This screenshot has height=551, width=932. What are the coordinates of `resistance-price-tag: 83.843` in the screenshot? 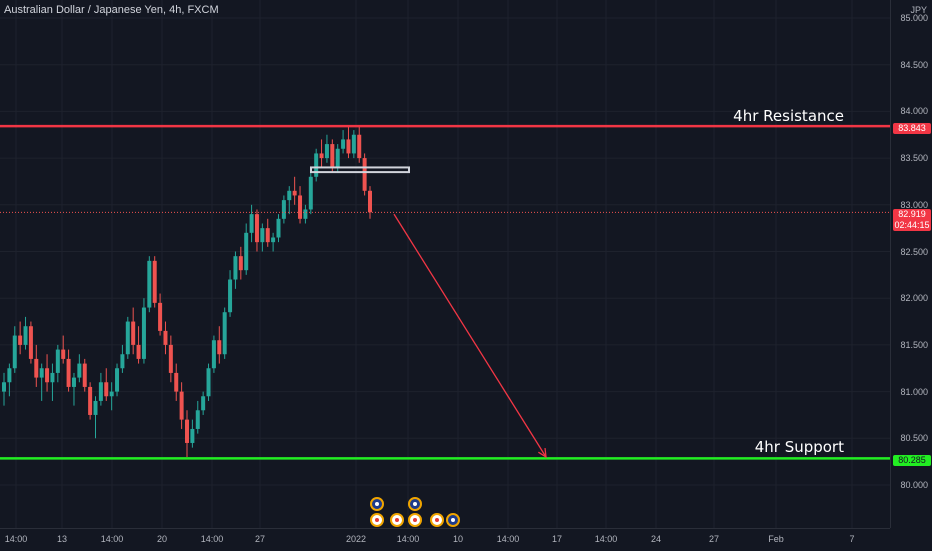 It's located at (912, 128).